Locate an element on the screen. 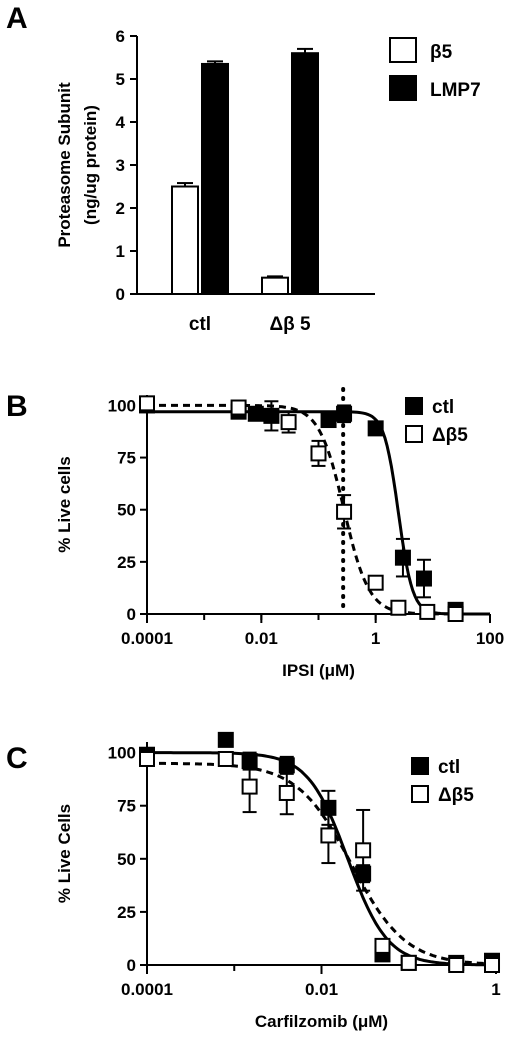 This screenshot has height=1050, width=520. fit-curve-ctl is located at coordinates (321, 859).